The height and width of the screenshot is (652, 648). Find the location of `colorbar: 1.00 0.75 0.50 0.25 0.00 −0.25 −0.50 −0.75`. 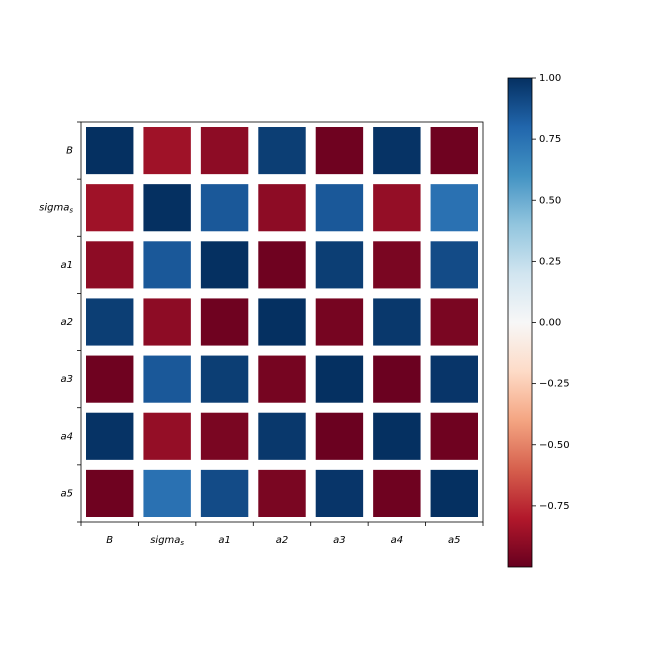

colorbar: 1.00 0.75 0.50 0.25 0.00 −0.25 −0.50 −0.75 is located at coordinates (538, 320).